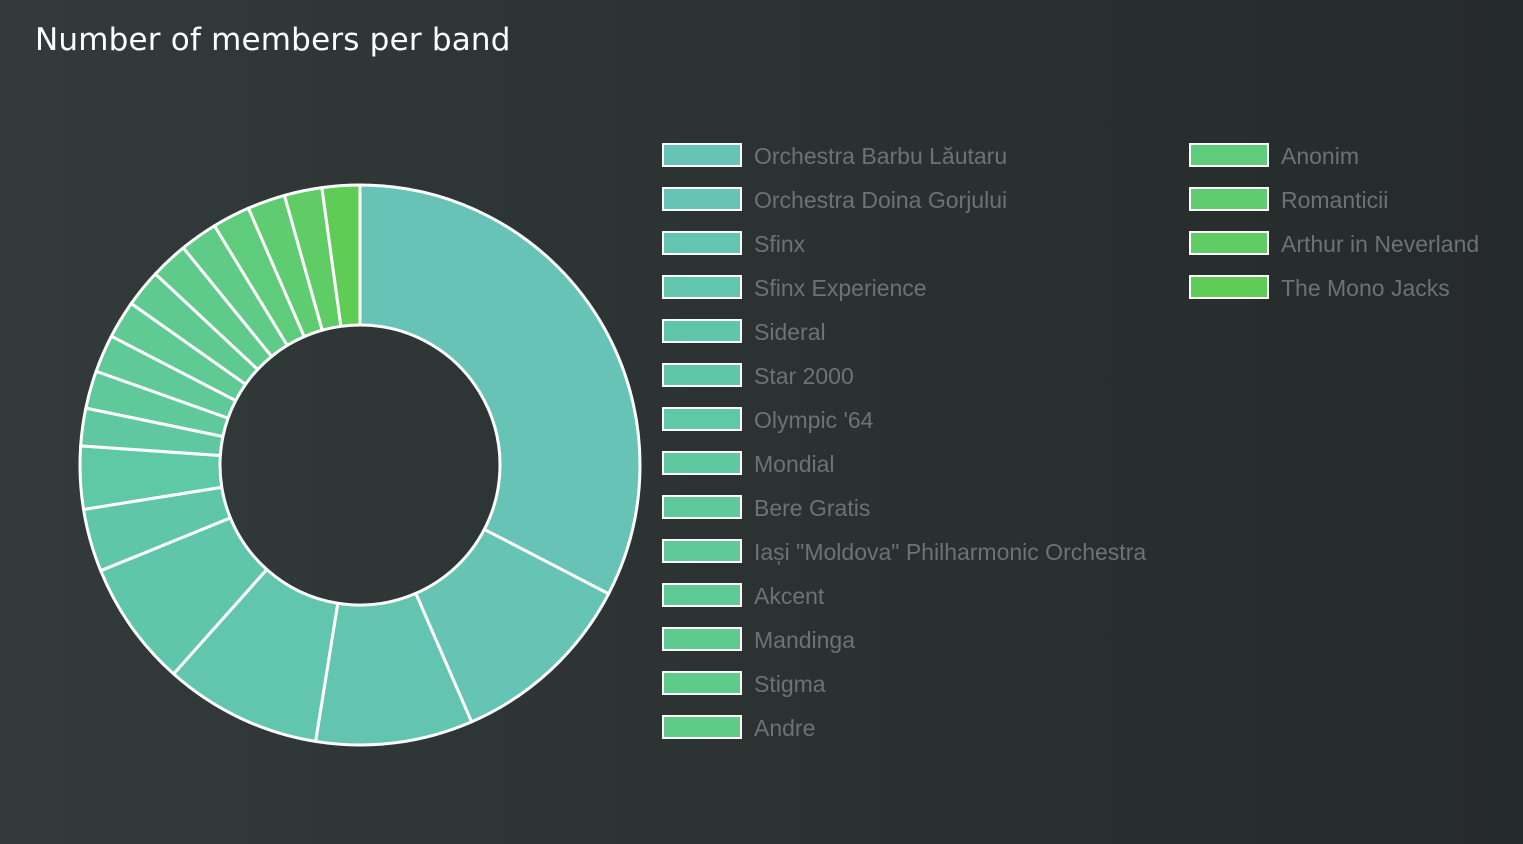 Image resolution: width=1523 pixels, height=844 pixels. Describe the element at coordinates (904, 385) in the screenshot. I see `legend-item-star-2000: Star 2000` at that location.